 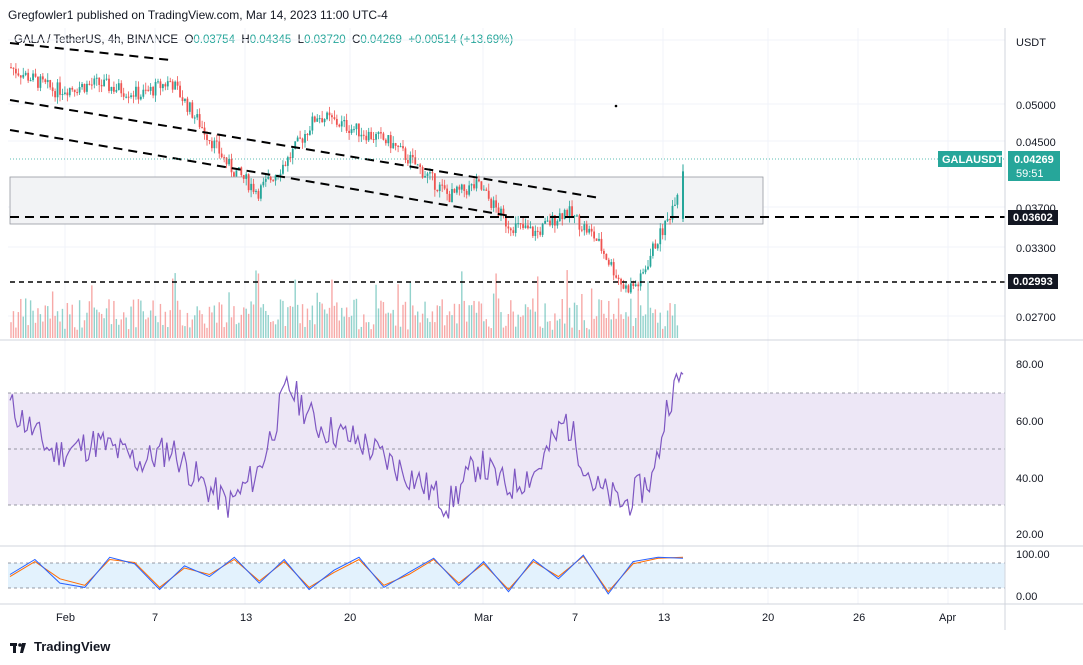 What do you see at coordinates (346, 445) in the screenshot?
I see `rsi-line` at bounding box center [346, 445].